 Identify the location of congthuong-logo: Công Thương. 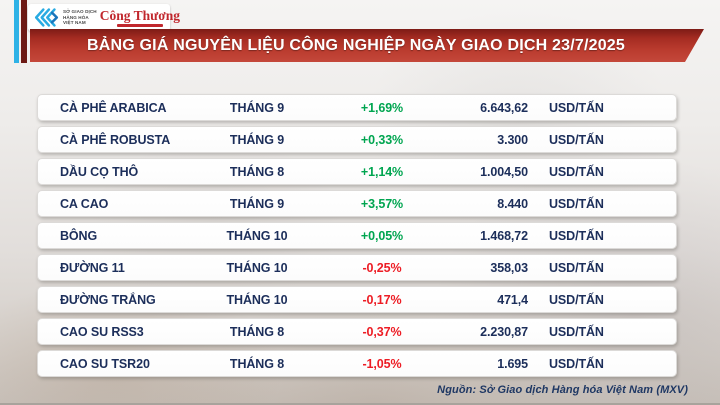
(139, 17).